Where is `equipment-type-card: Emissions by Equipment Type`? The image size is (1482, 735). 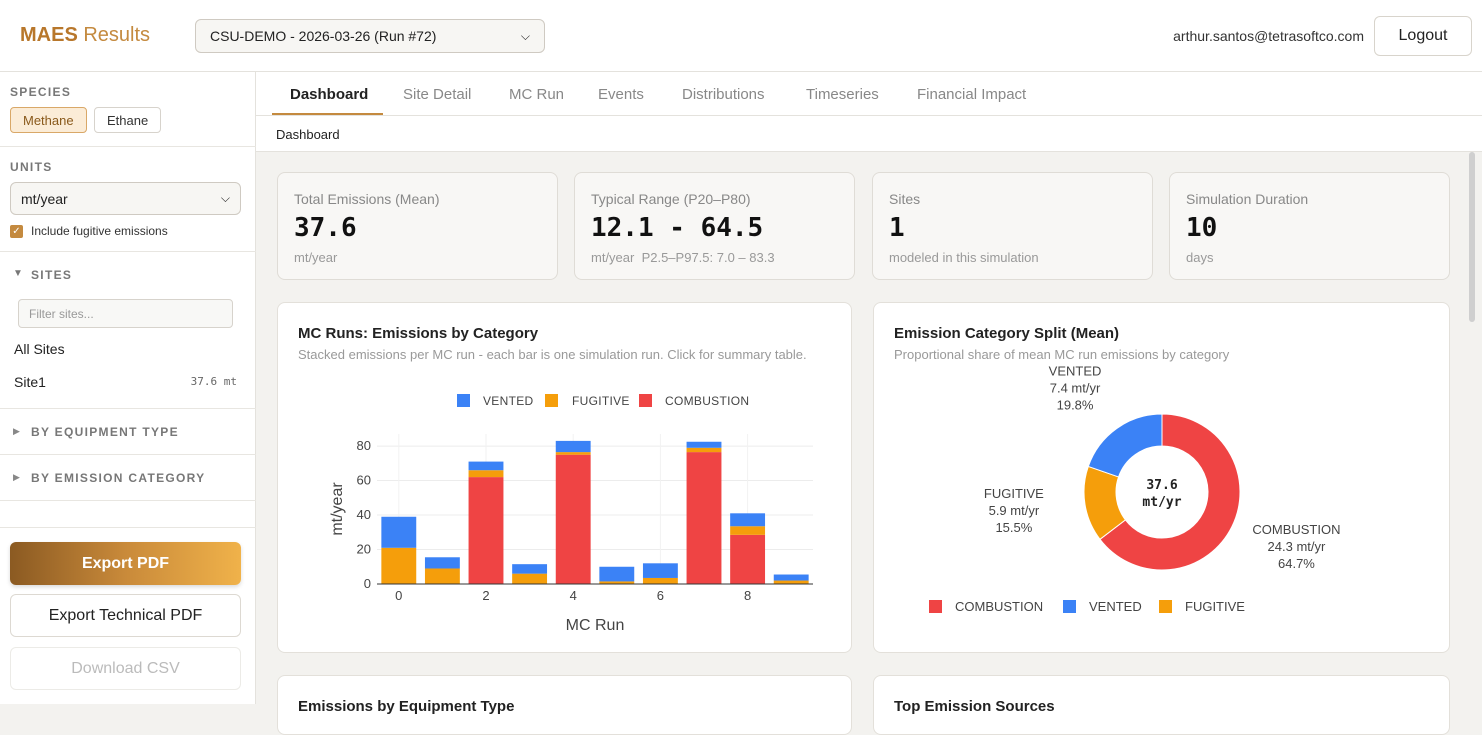 equipment-type-card: Emissions by Equipment Type is located at coordinates (564, 705).